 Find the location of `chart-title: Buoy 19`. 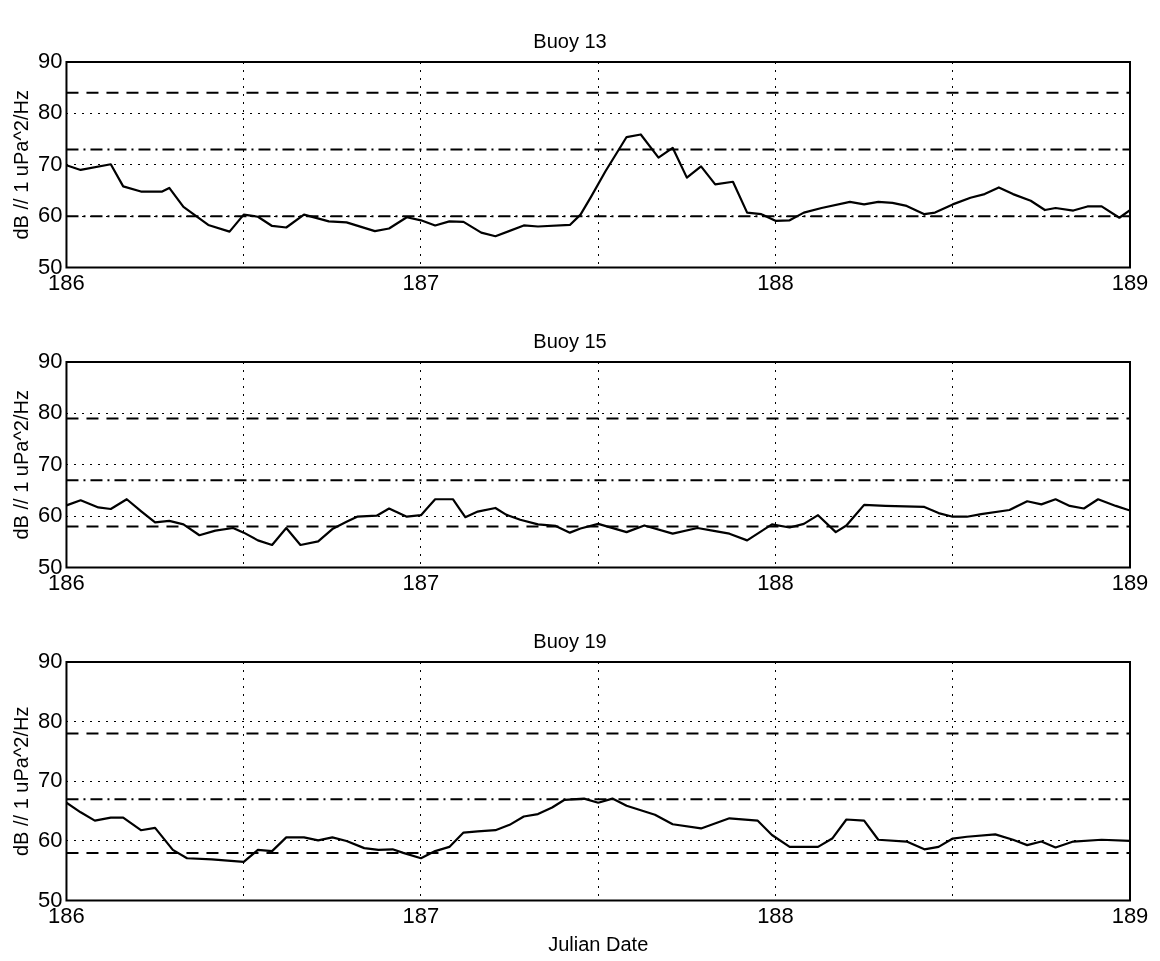

chart-title: Buoy 19 is located at coordinates (570, 640).